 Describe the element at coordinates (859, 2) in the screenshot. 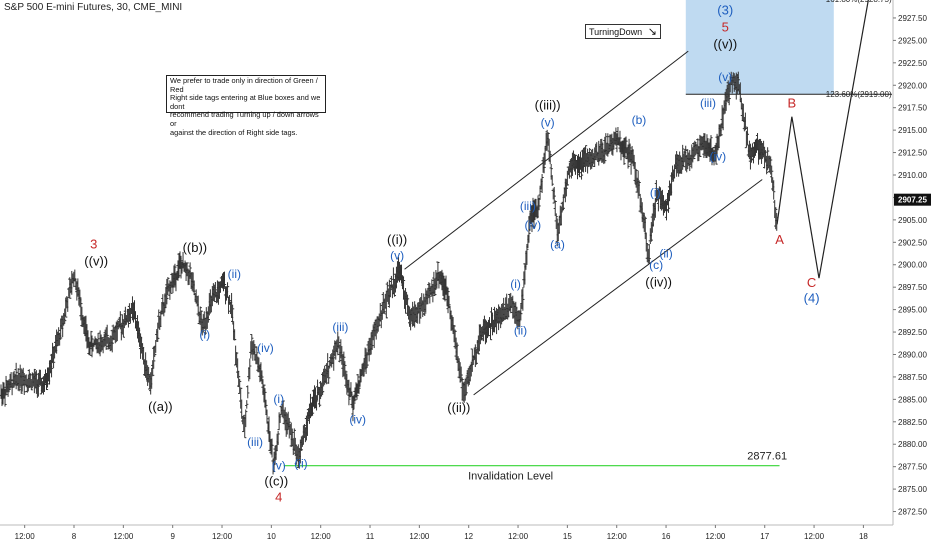

I see `extension-label: 161.80%(2928.75)` at that location.